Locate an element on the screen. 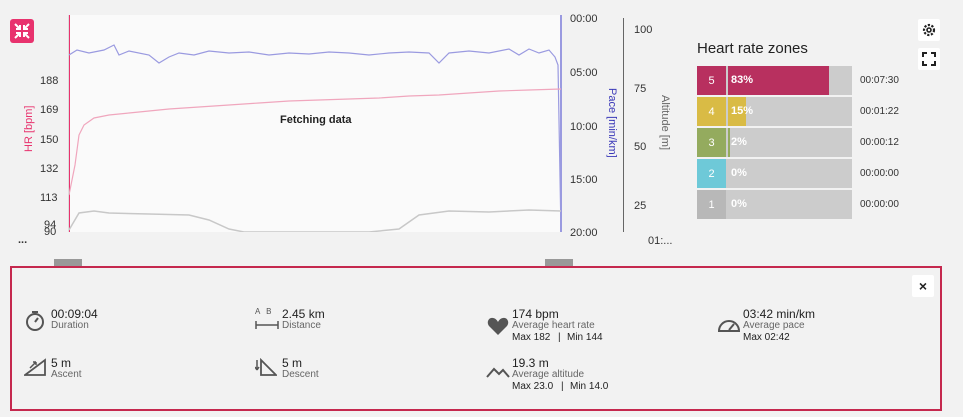 This screenshot has width=963, height=417. altitude-tick: 75 is located at coordinates (640, 89).